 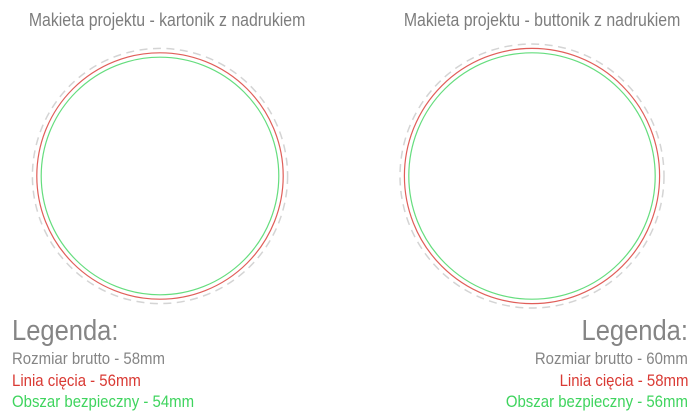 I want to click on panel-title-kartonik-text: Makieta projektu - kartonik z nadrukiem, so click(x=167, y=20).